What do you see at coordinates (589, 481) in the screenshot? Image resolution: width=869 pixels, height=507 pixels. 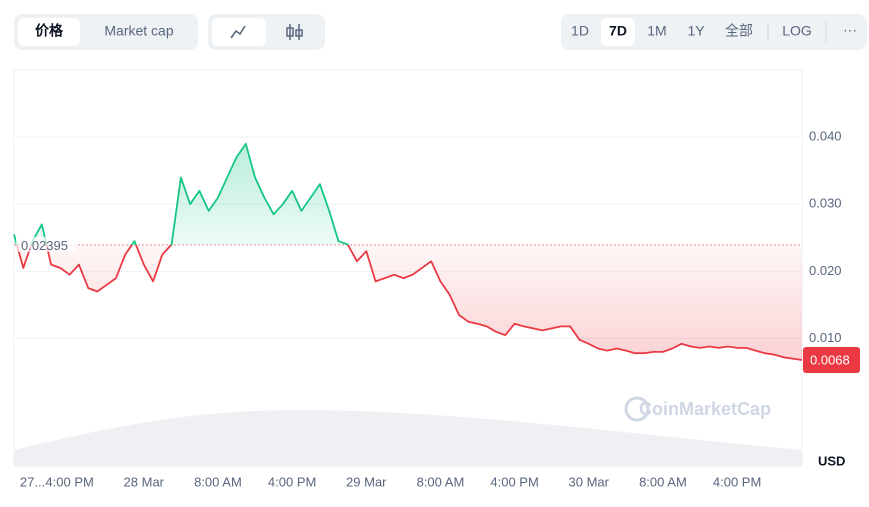 I see `x-tick-label: 30 Mar` at bounding box center [589, 481].